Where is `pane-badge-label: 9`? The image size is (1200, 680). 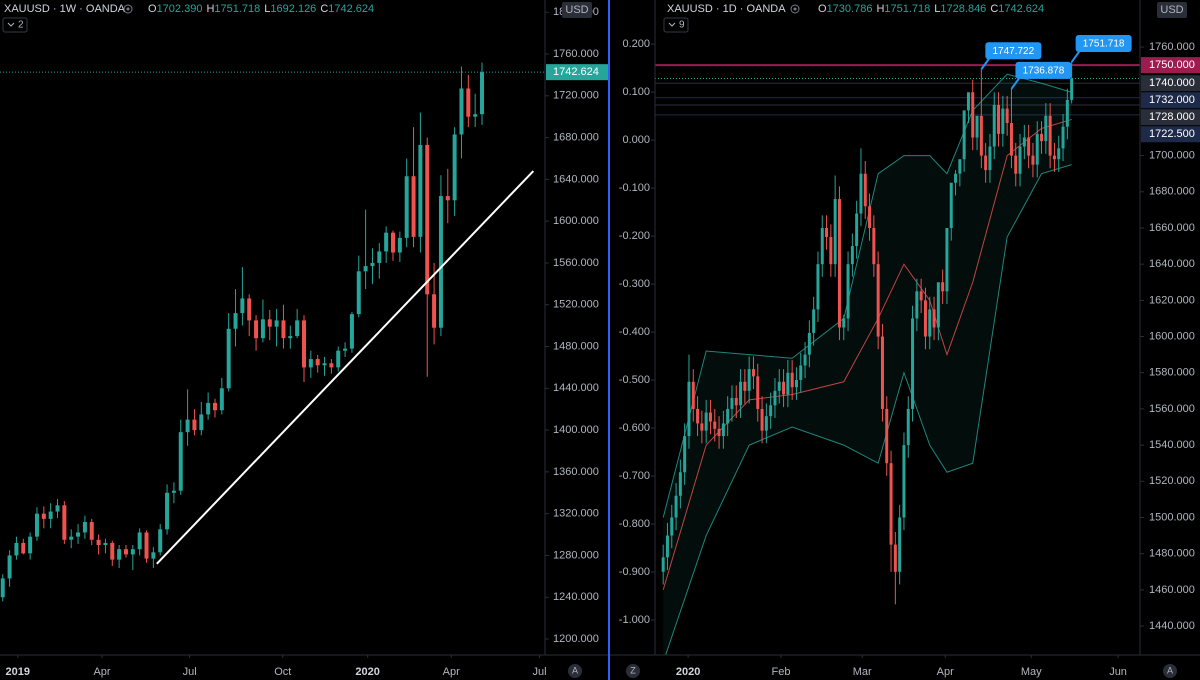 pane-badge-label: 9 is located at coordinates (682, 25).